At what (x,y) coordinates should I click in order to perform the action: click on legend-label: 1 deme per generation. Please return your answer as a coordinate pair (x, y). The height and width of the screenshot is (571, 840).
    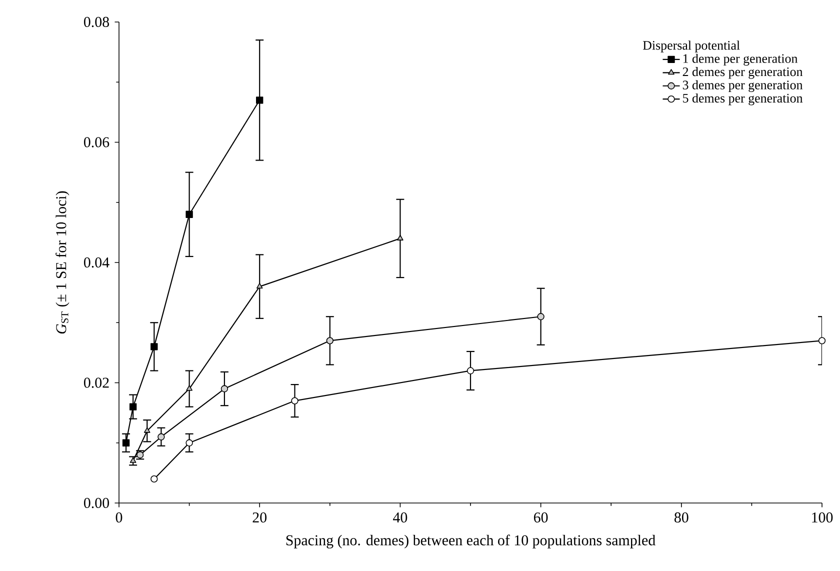
    Looking at the image, I should click on (740, 60).